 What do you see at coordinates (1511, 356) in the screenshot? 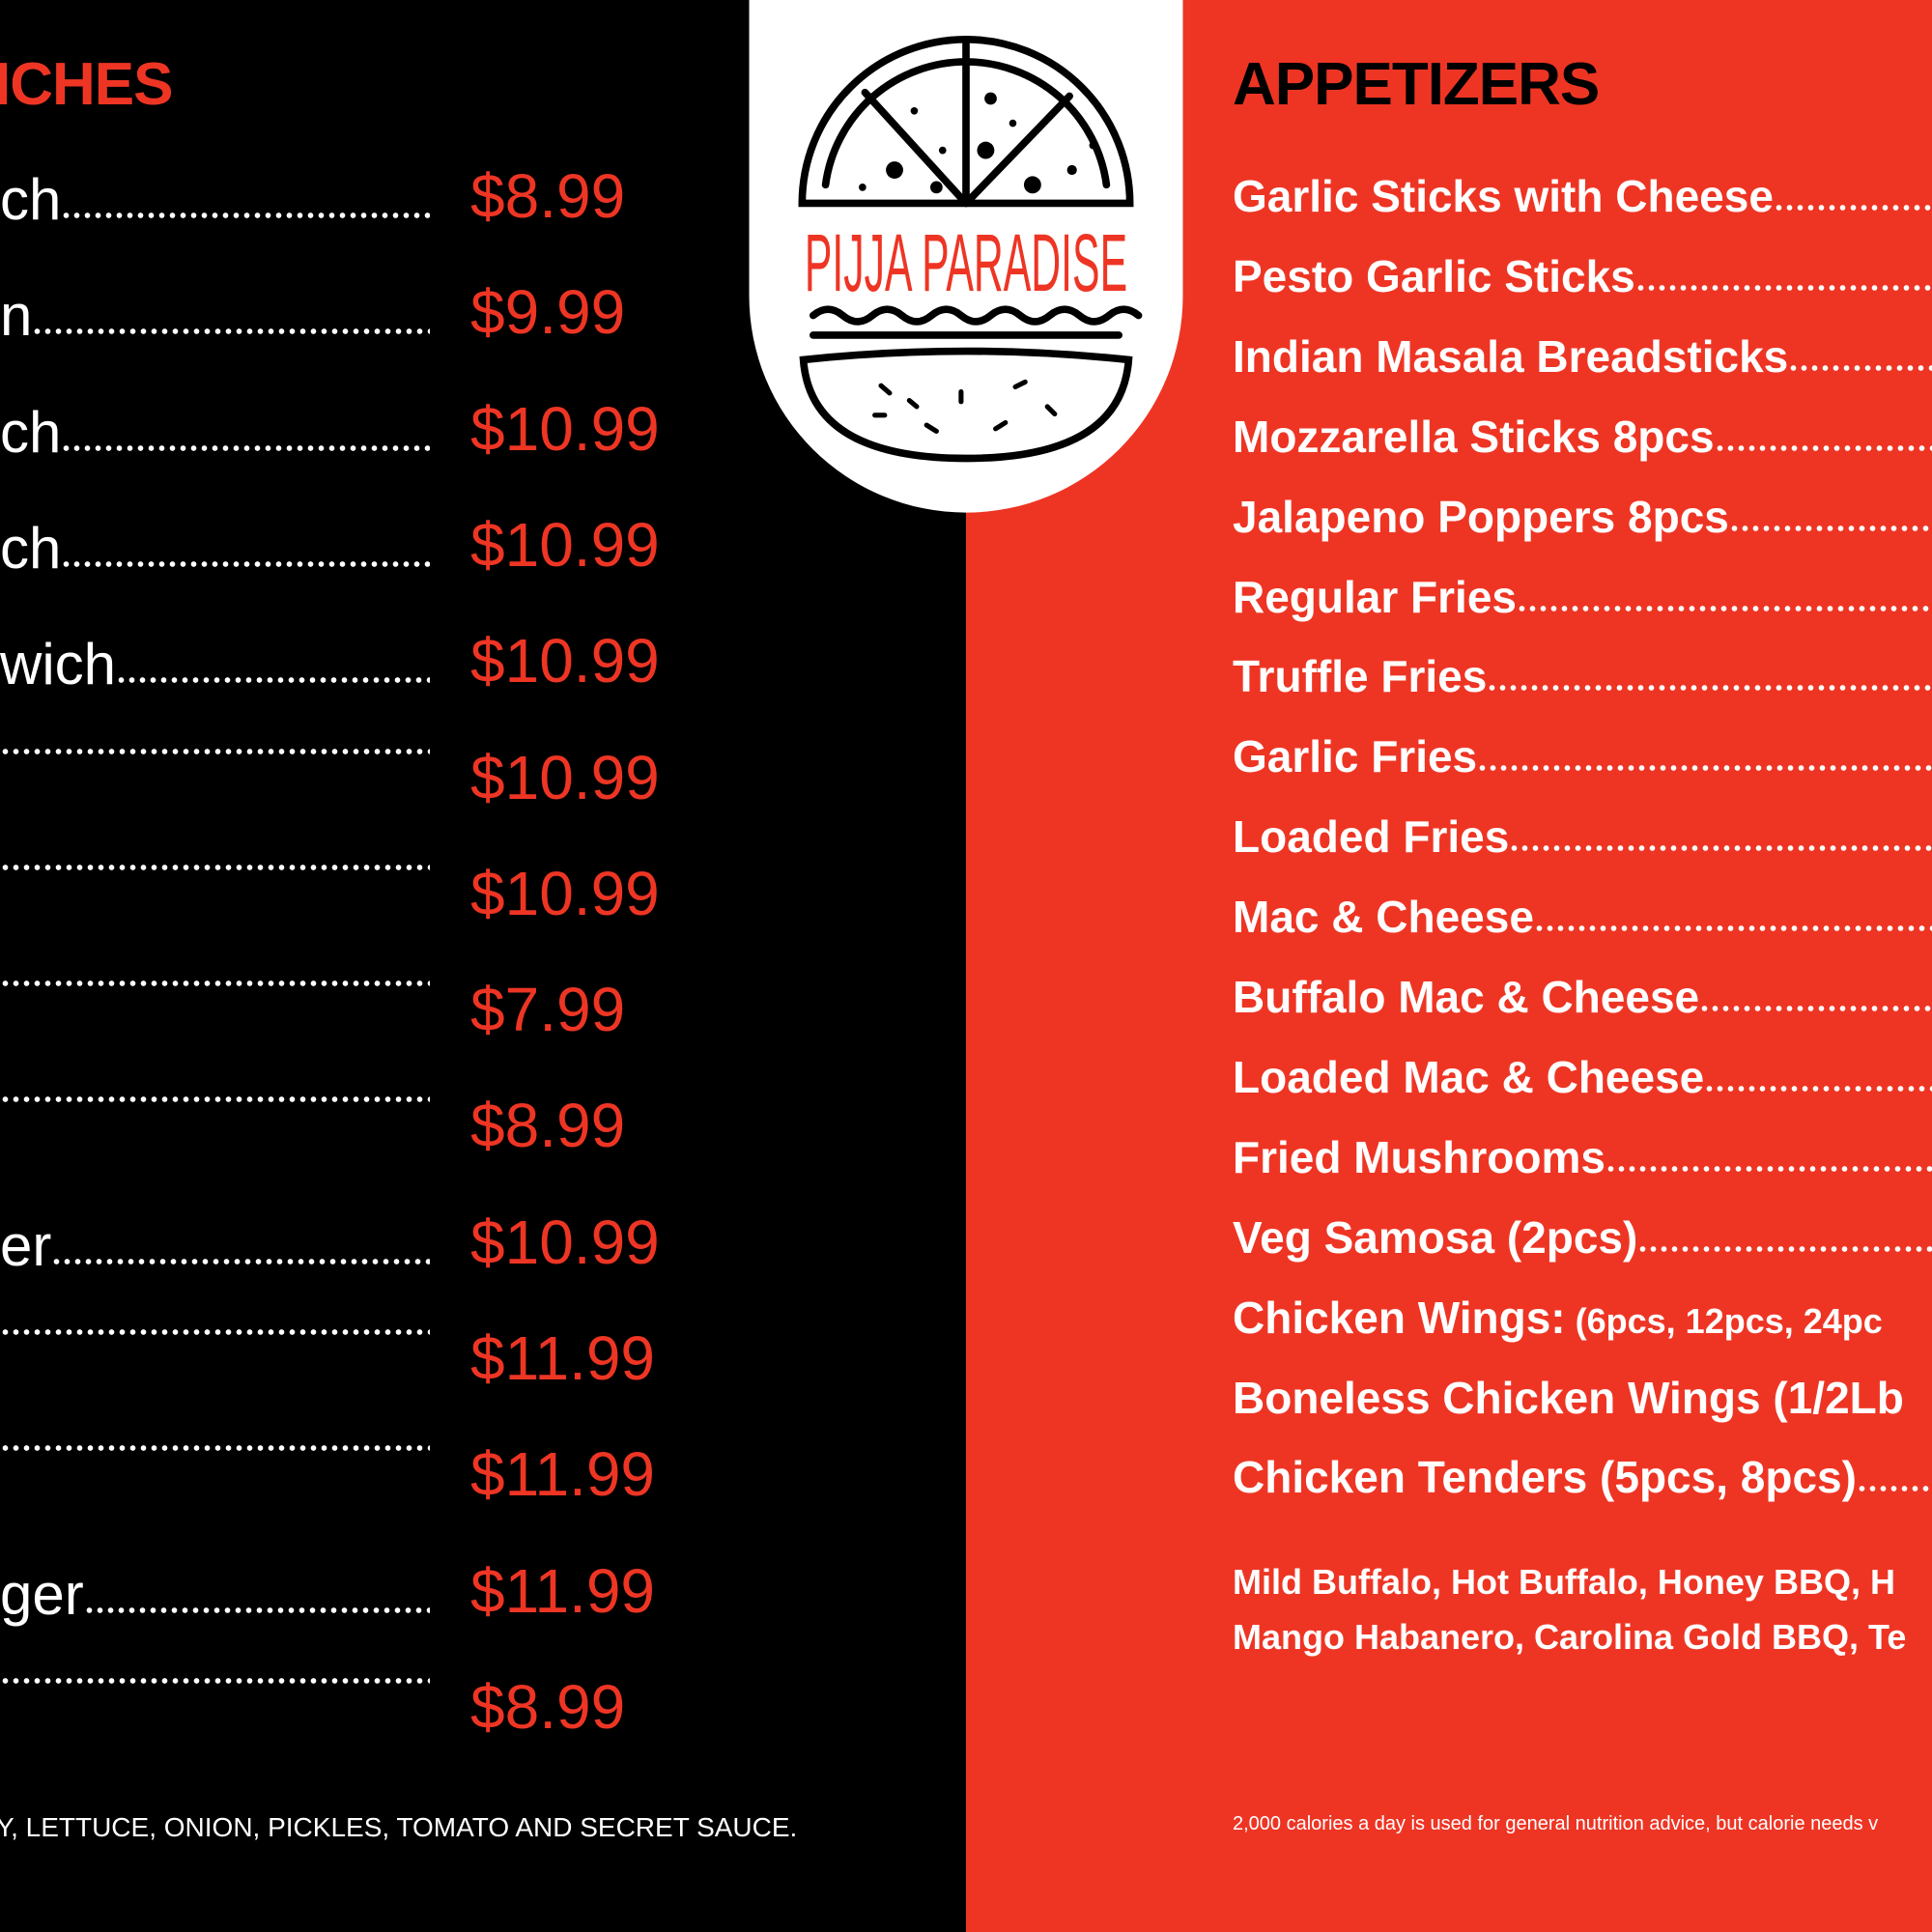
I see `item-name: Indian Masala Breadsticks` at bounding box center [1511, 356].